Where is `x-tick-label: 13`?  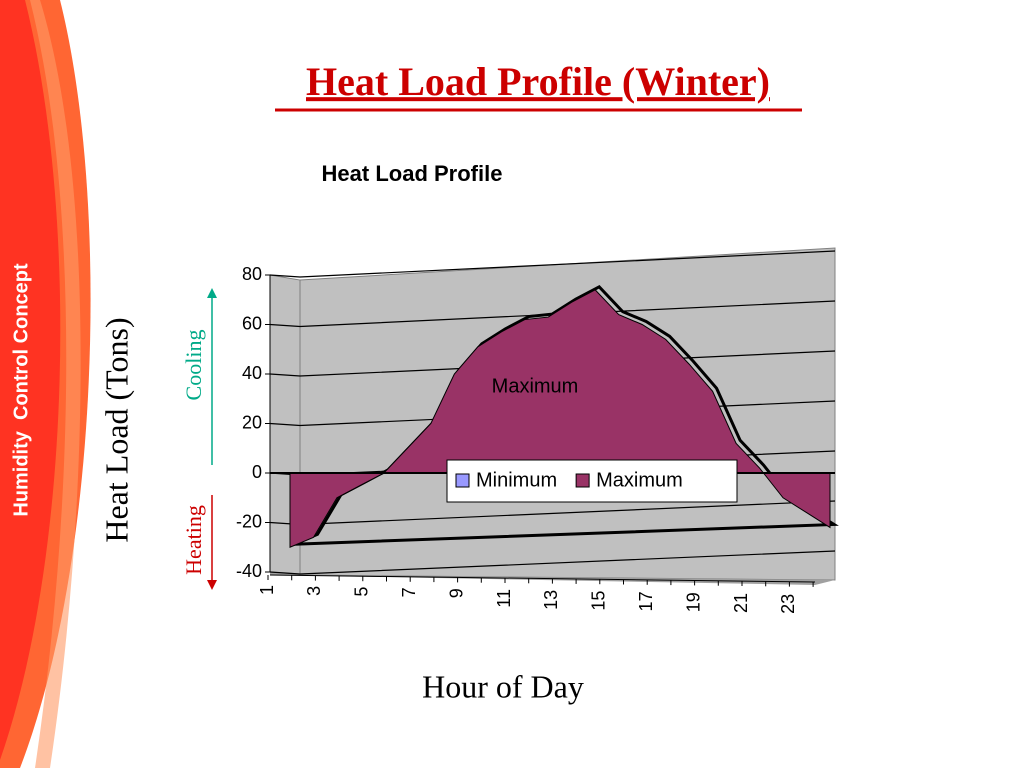 x-tick-label: 13 is located at coordinates (551, 600).